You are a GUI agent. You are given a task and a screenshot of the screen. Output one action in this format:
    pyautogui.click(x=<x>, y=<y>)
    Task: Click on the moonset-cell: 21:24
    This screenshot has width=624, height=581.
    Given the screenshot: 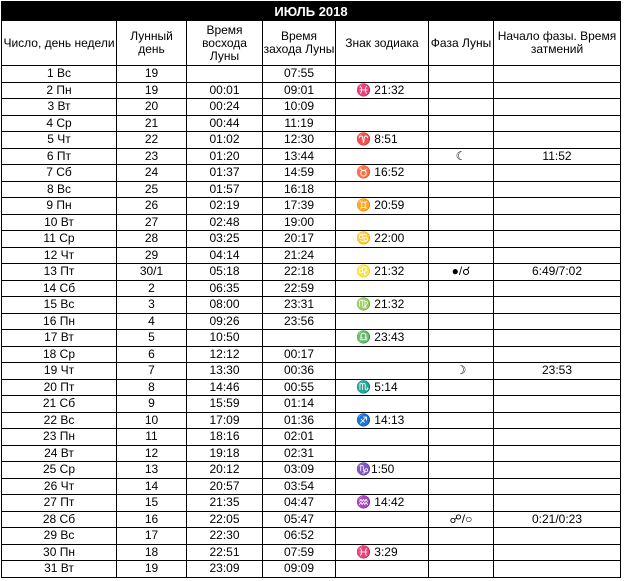 What is the action you would take?
    pyautogui.click(x=299, y=255)
    